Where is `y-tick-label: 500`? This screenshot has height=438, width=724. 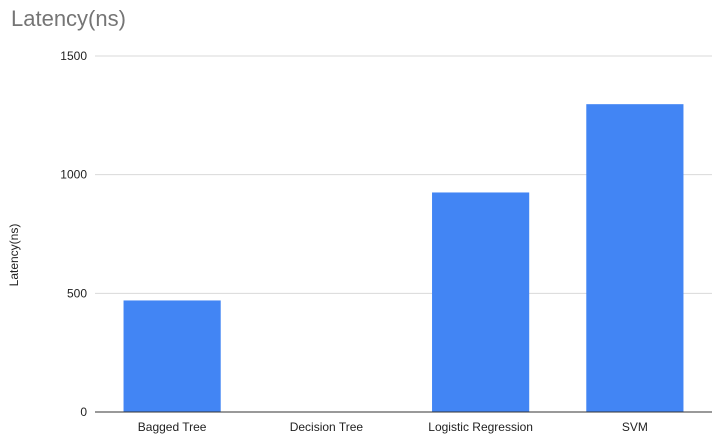 y-tick-label: 500 is located at coordinates (77, 293).